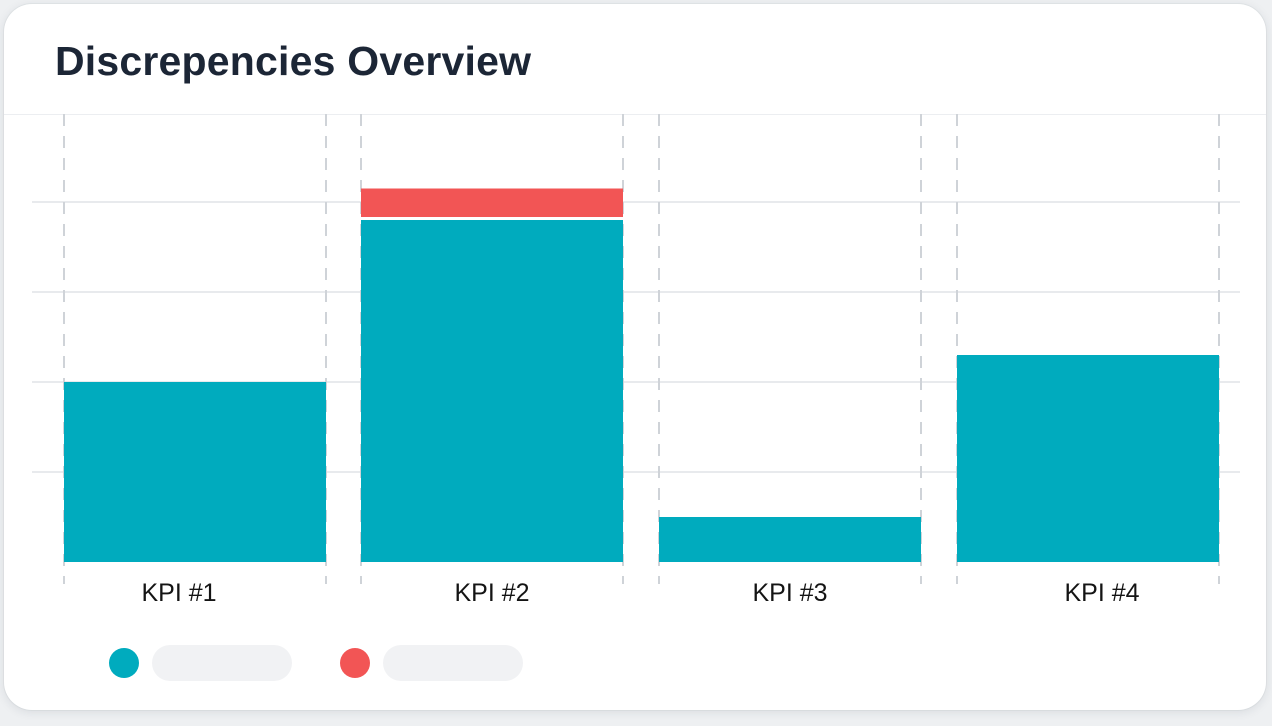 The image size is (1272, 726). Describe the element at coordinates (222, 663) in the screenshot. I see `legend-label-primary` at that location.